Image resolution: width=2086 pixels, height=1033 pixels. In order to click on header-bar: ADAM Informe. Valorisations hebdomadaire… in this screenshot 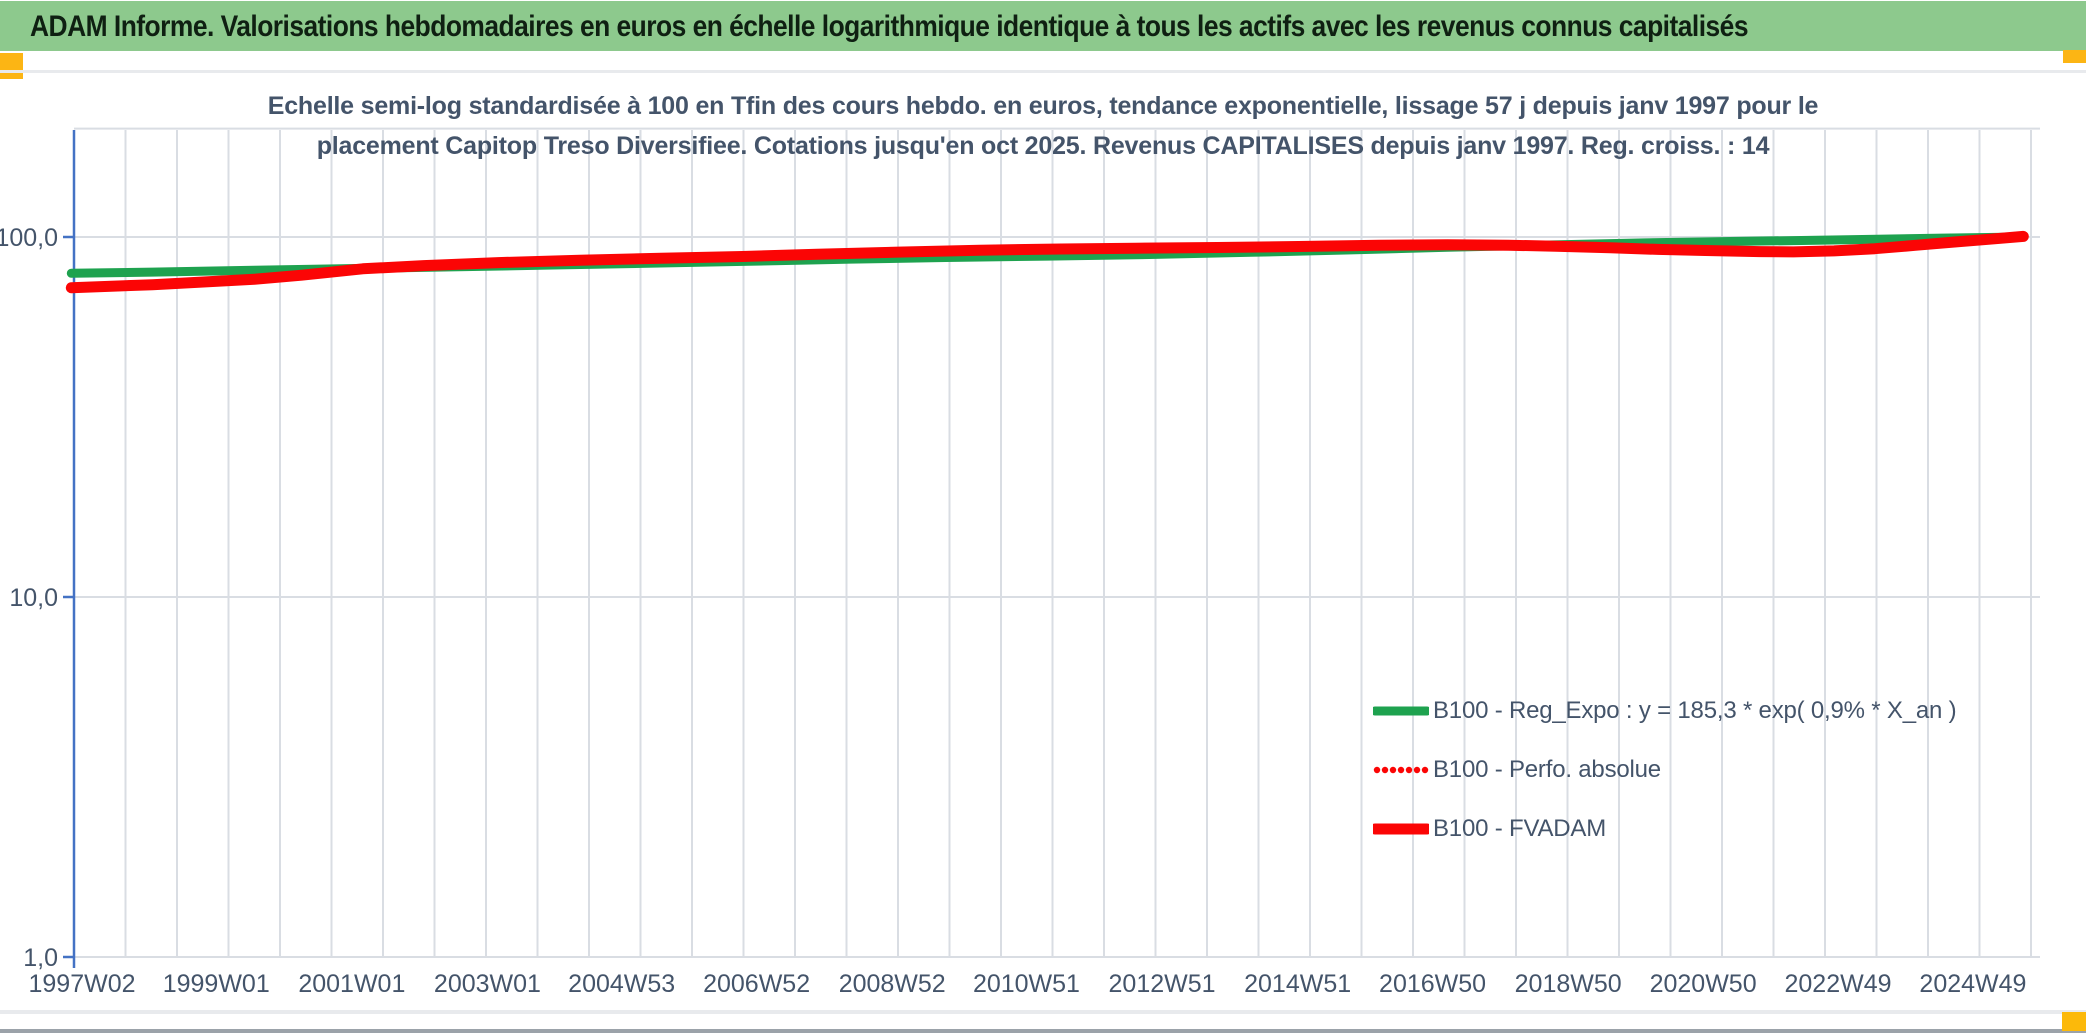, I will do `click(1043, 26)`.